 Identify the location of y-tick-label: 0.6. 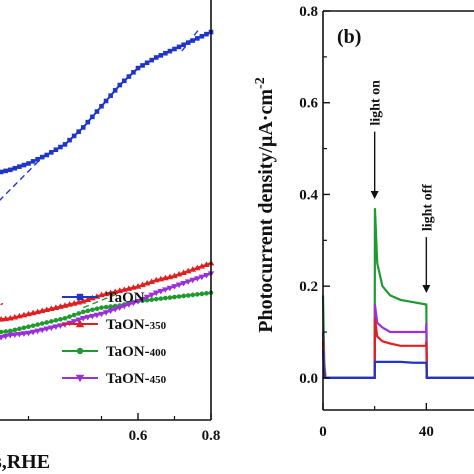
(308, 104).